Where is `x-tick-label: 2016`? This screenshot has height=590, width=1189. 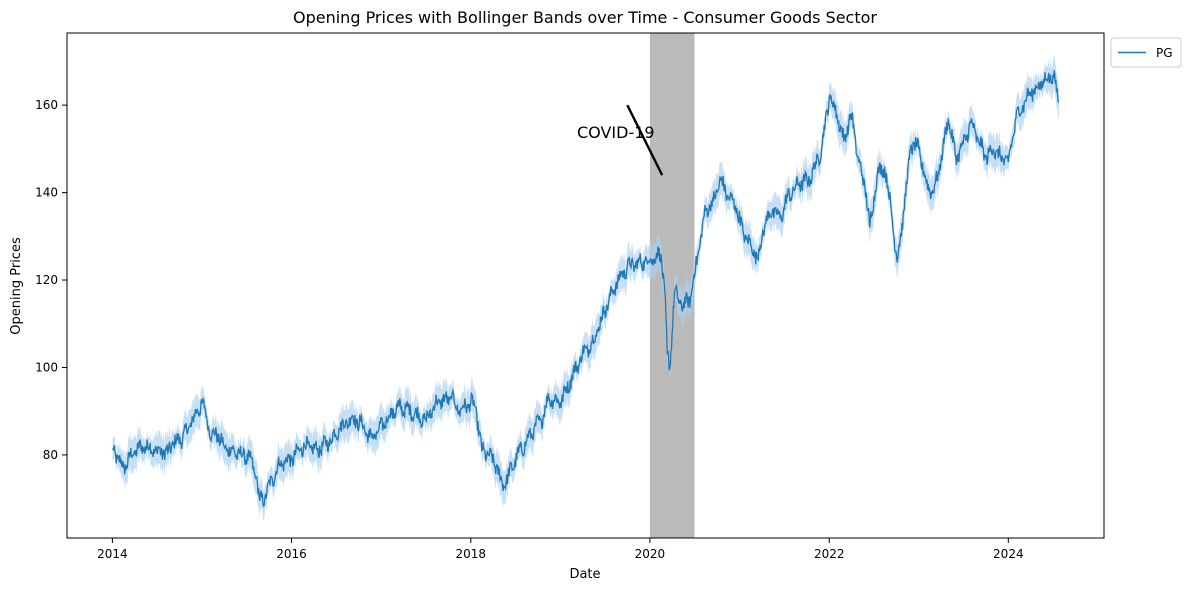 x-tick-label: 2016 is located at coordinates (291, 554).